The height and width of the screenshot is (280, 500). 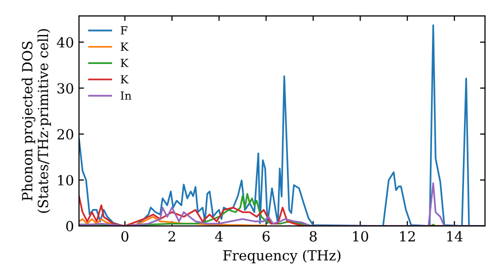 What do you see at coordinates (407, 236) in the screenshot?
I see `x-tick-label: 12` at bounding box center [407, 236].